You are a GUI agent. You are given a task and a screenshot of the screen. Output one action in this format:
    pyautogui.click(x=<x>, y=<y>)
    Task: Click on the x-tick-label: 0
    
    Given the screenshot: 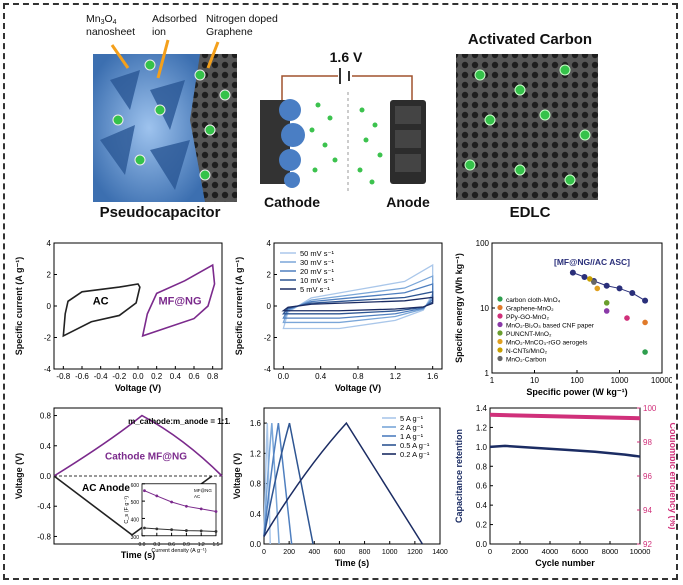 What is the action you would take?
    pyautogui.click(x=264, y=552)
    